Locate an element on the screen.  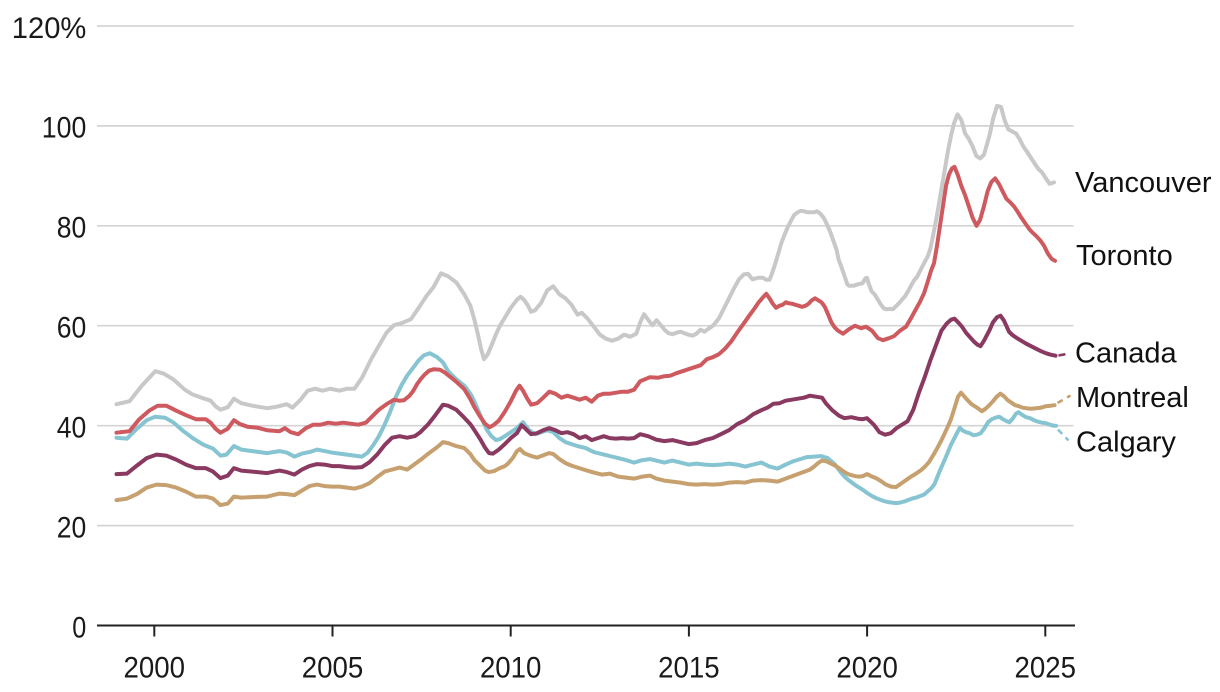
svg-text: Canada is located at coordinates (1126, 354).